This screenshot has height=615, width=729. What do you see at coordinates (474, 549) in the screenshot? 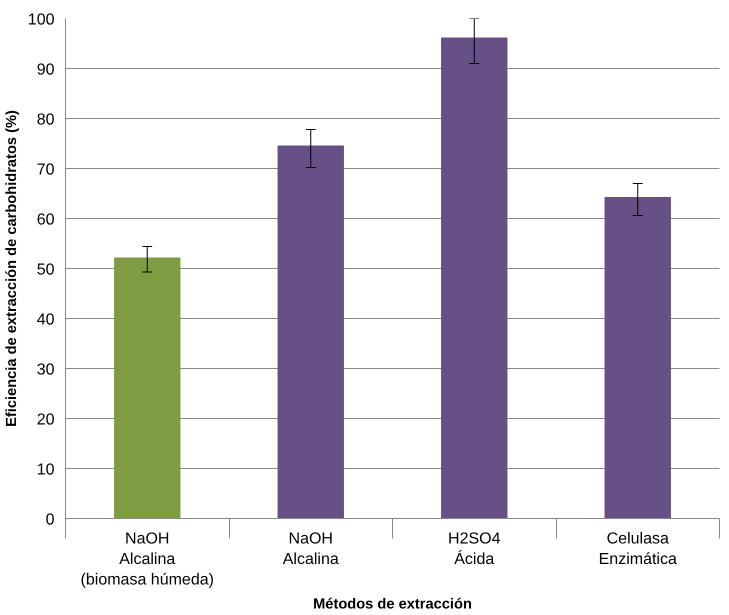
I see `x-tick-label: H2SO4 Ácida` at bounding box center [474, 549].